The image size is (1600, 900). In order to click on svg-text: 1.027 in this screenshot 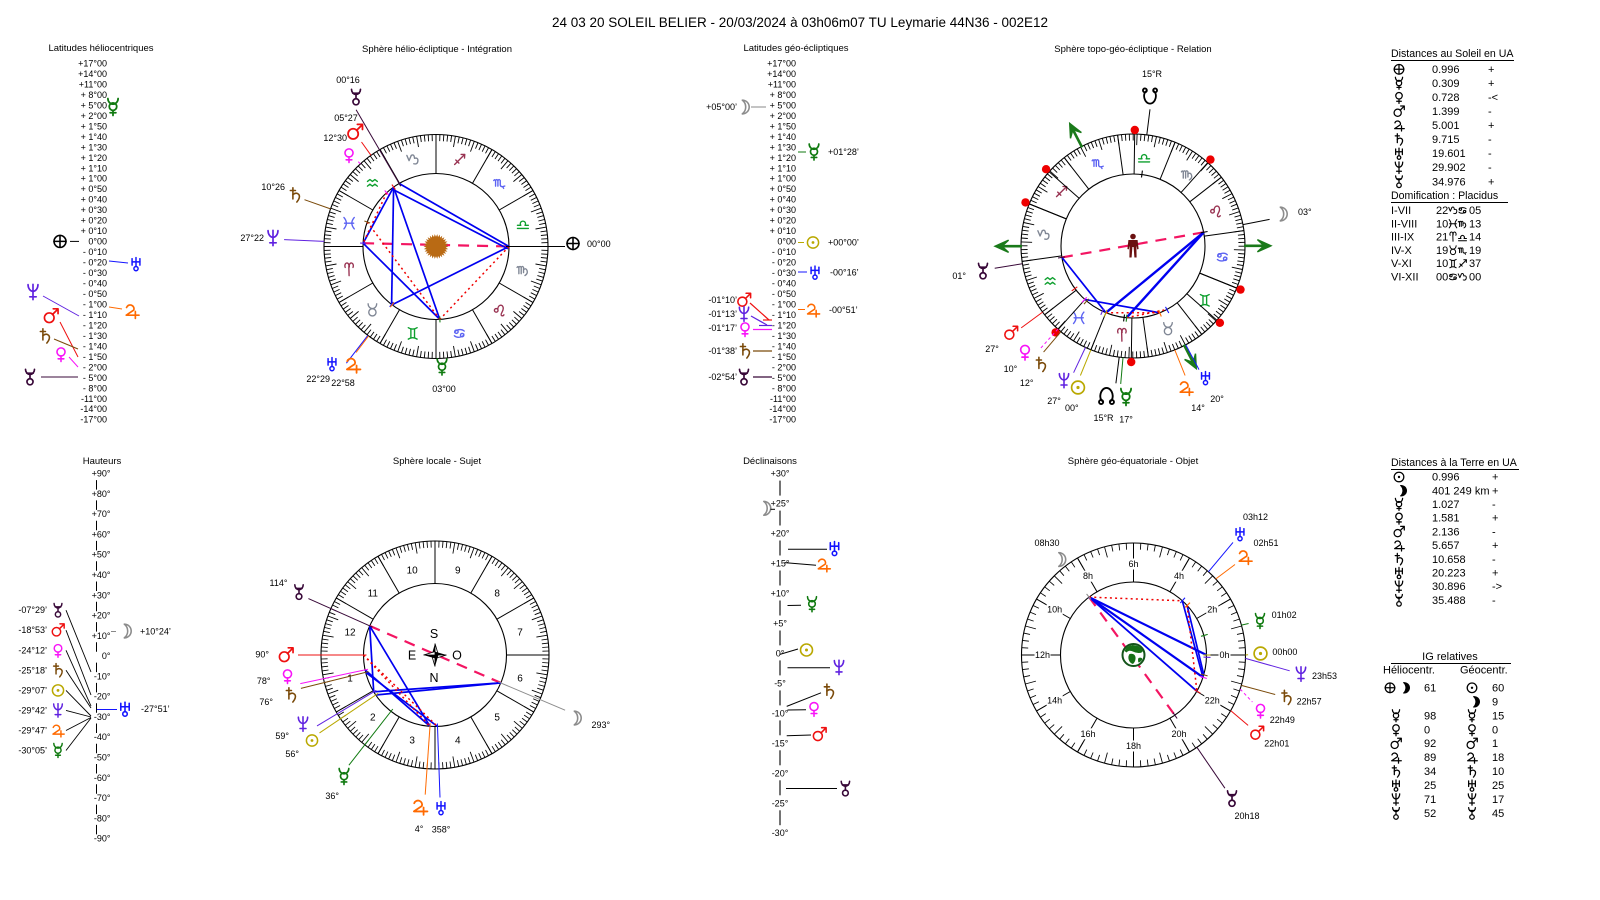, I will do `click(1446, 505)`.